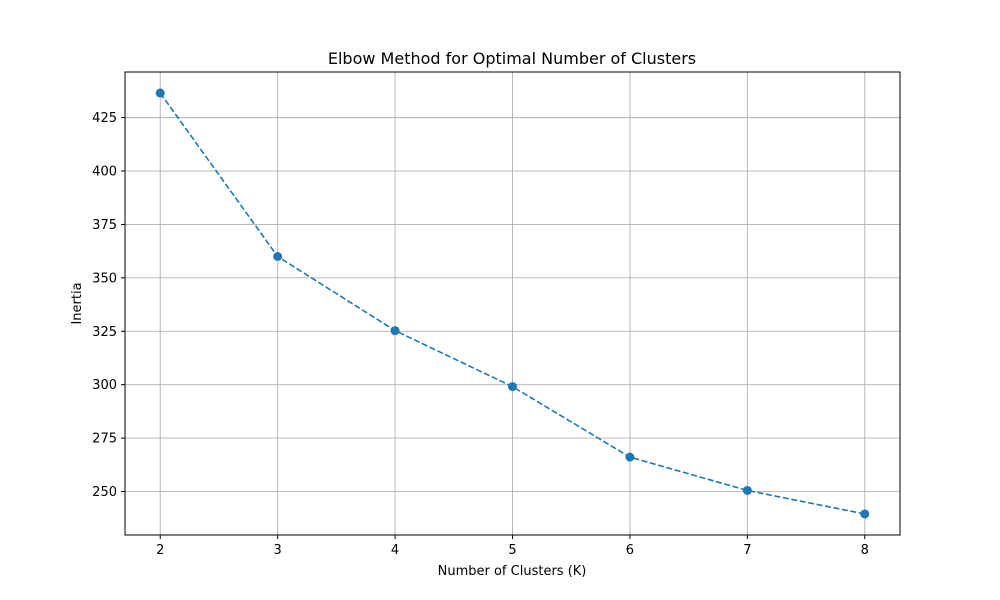  Describe the element at coordinates (104, 172) in the screenshot. I see `y-tick-label: 400` at that location.